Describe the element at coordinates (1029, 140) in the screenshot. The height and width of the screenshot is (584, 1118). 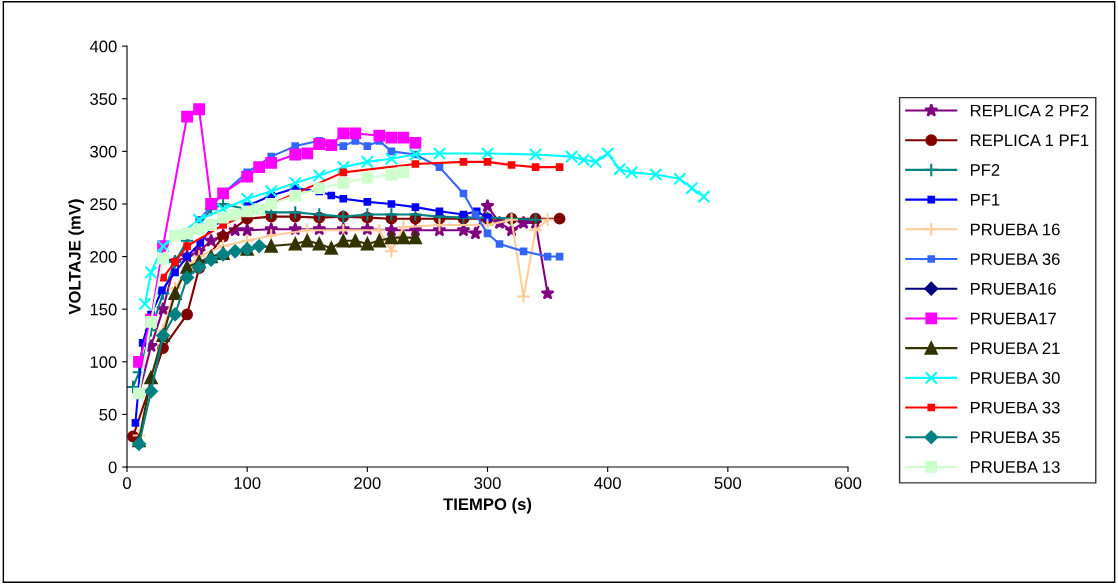
I see `legend-label: REPLICA 1 PF1` at that location.